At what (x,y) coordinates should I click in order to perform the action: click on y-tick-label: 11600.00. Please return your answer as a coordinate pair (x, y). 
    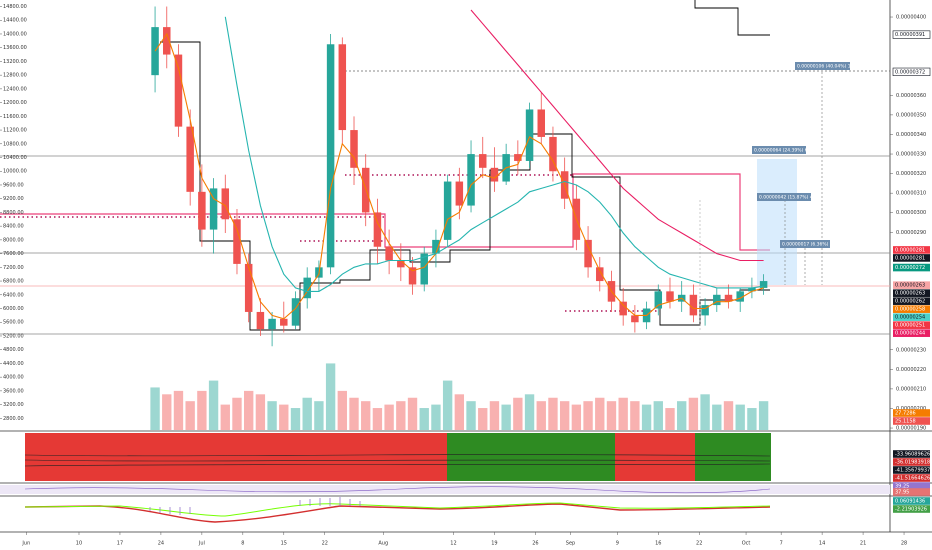
    Looking at the image, I should click on (15, 117).